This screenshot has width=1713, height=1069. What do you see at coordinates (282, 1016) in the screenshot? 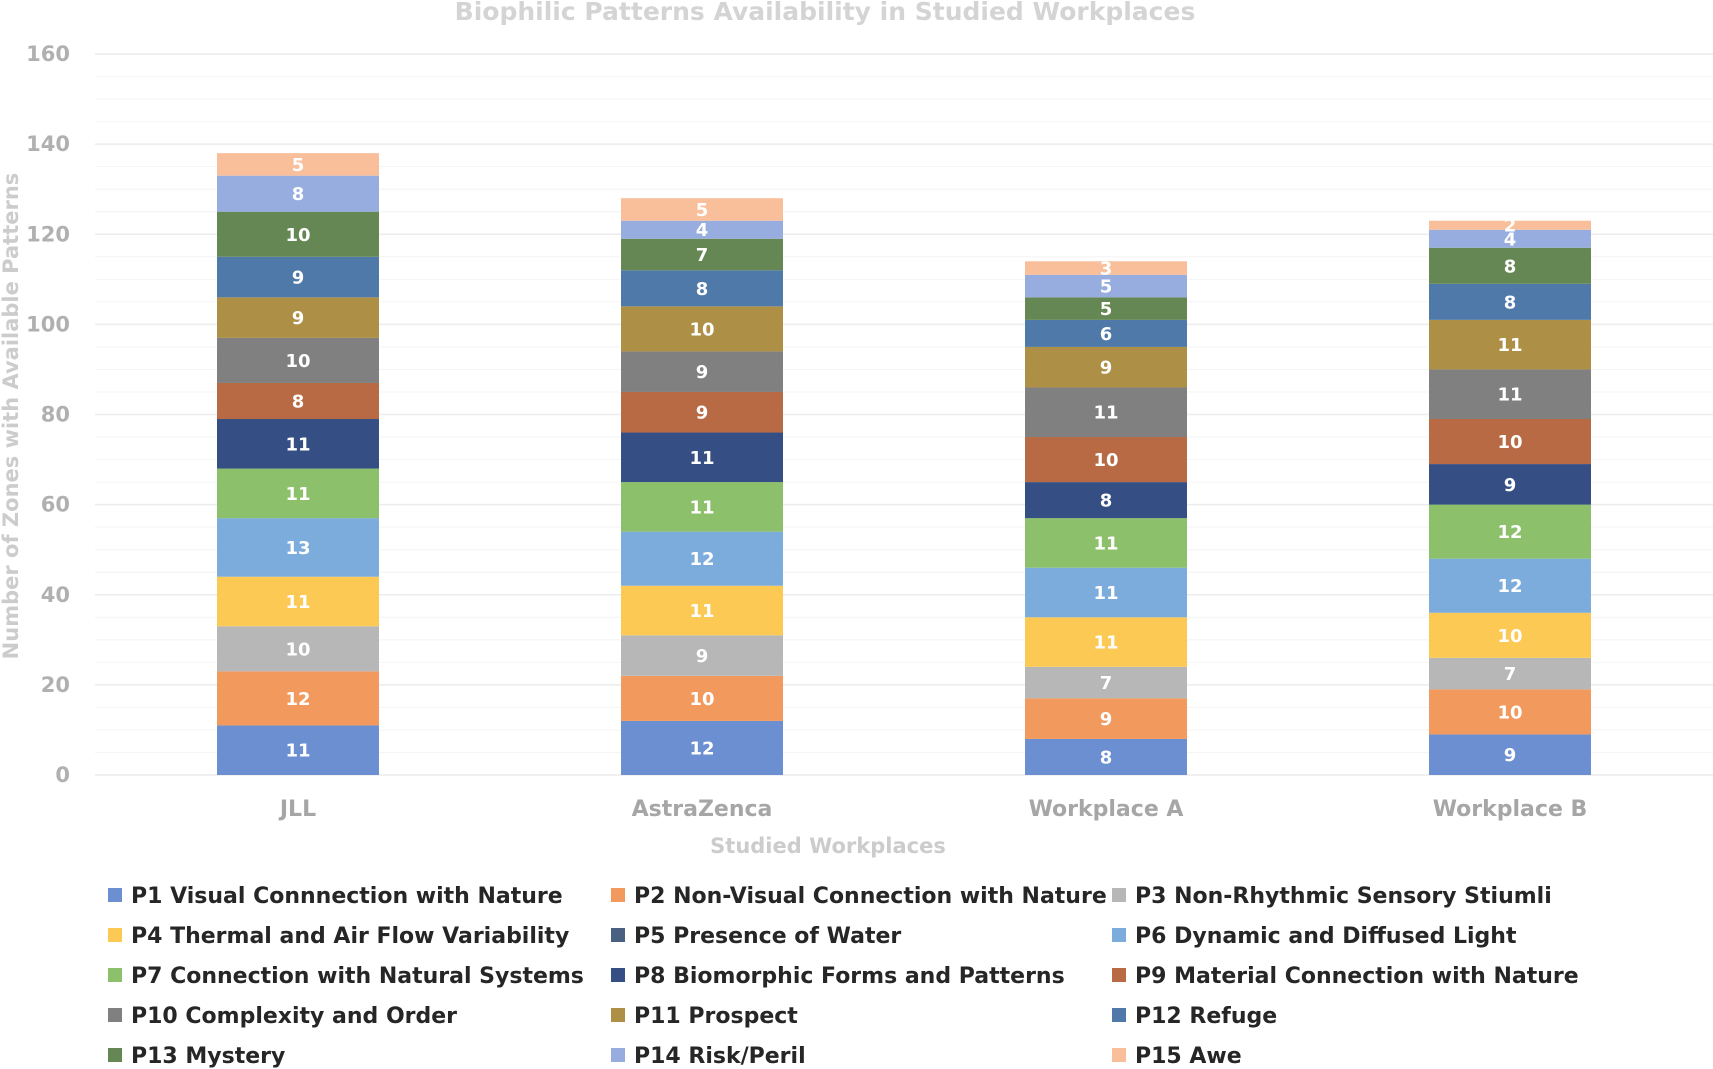
I see `legend-item: P10 Complexity and Order` at bounding box center [282, 1016].